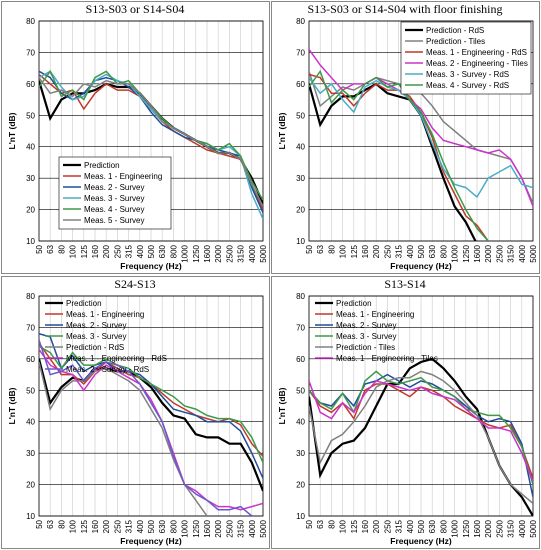 The image size is (541, 550). Describe the element at coordinates (114, 209) in the screenshot. I see `legend-label: Meas. 4 - Survey` at that location.